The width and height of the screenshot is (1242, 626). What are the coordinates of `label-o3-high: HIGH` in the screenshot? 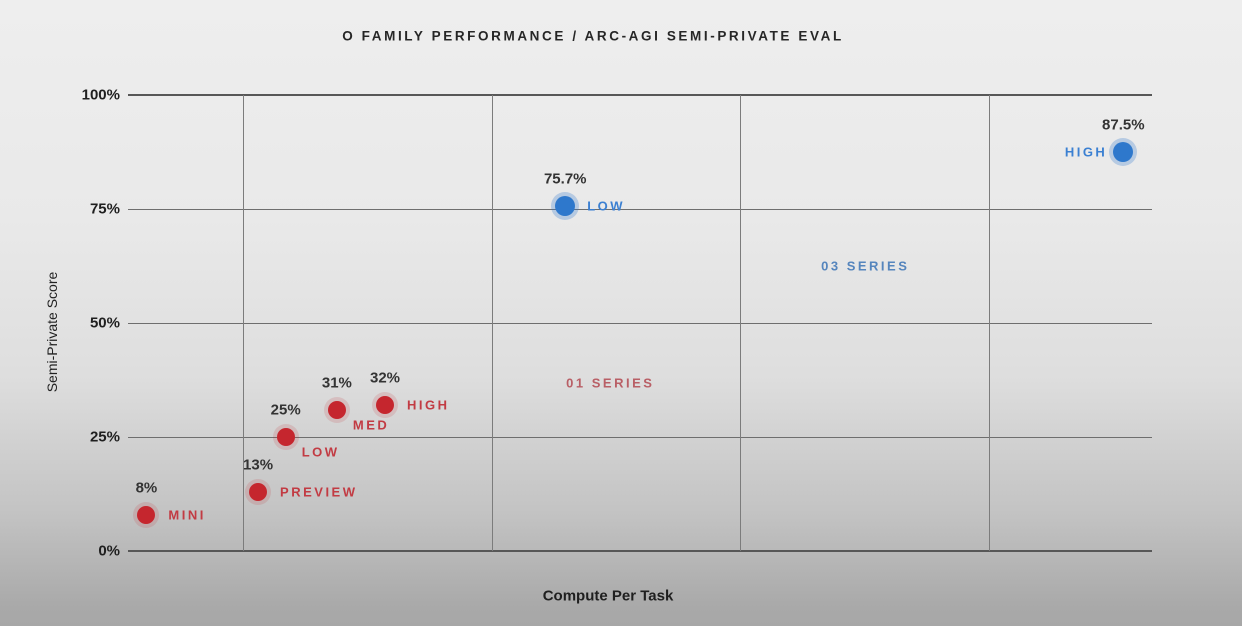 It's located at (1086, 152).